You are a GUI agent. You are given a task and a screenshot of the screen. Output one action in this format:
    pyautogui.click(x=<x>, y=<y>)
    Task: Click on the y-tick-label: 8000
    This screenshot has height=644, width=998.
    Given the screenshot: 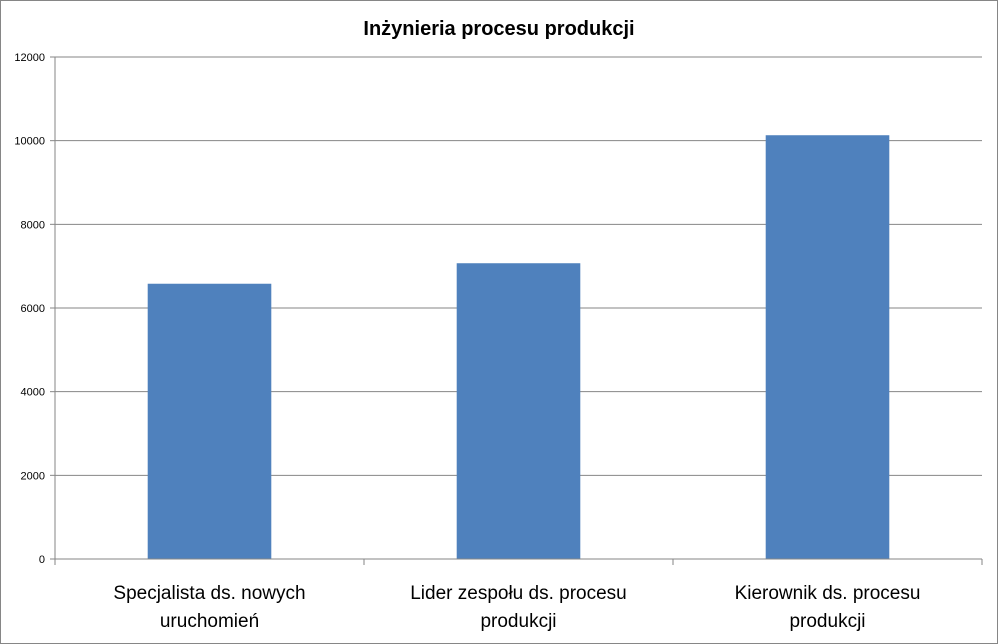 What is the action you would take?
    pyautogui.click(x=33, y=225)
    